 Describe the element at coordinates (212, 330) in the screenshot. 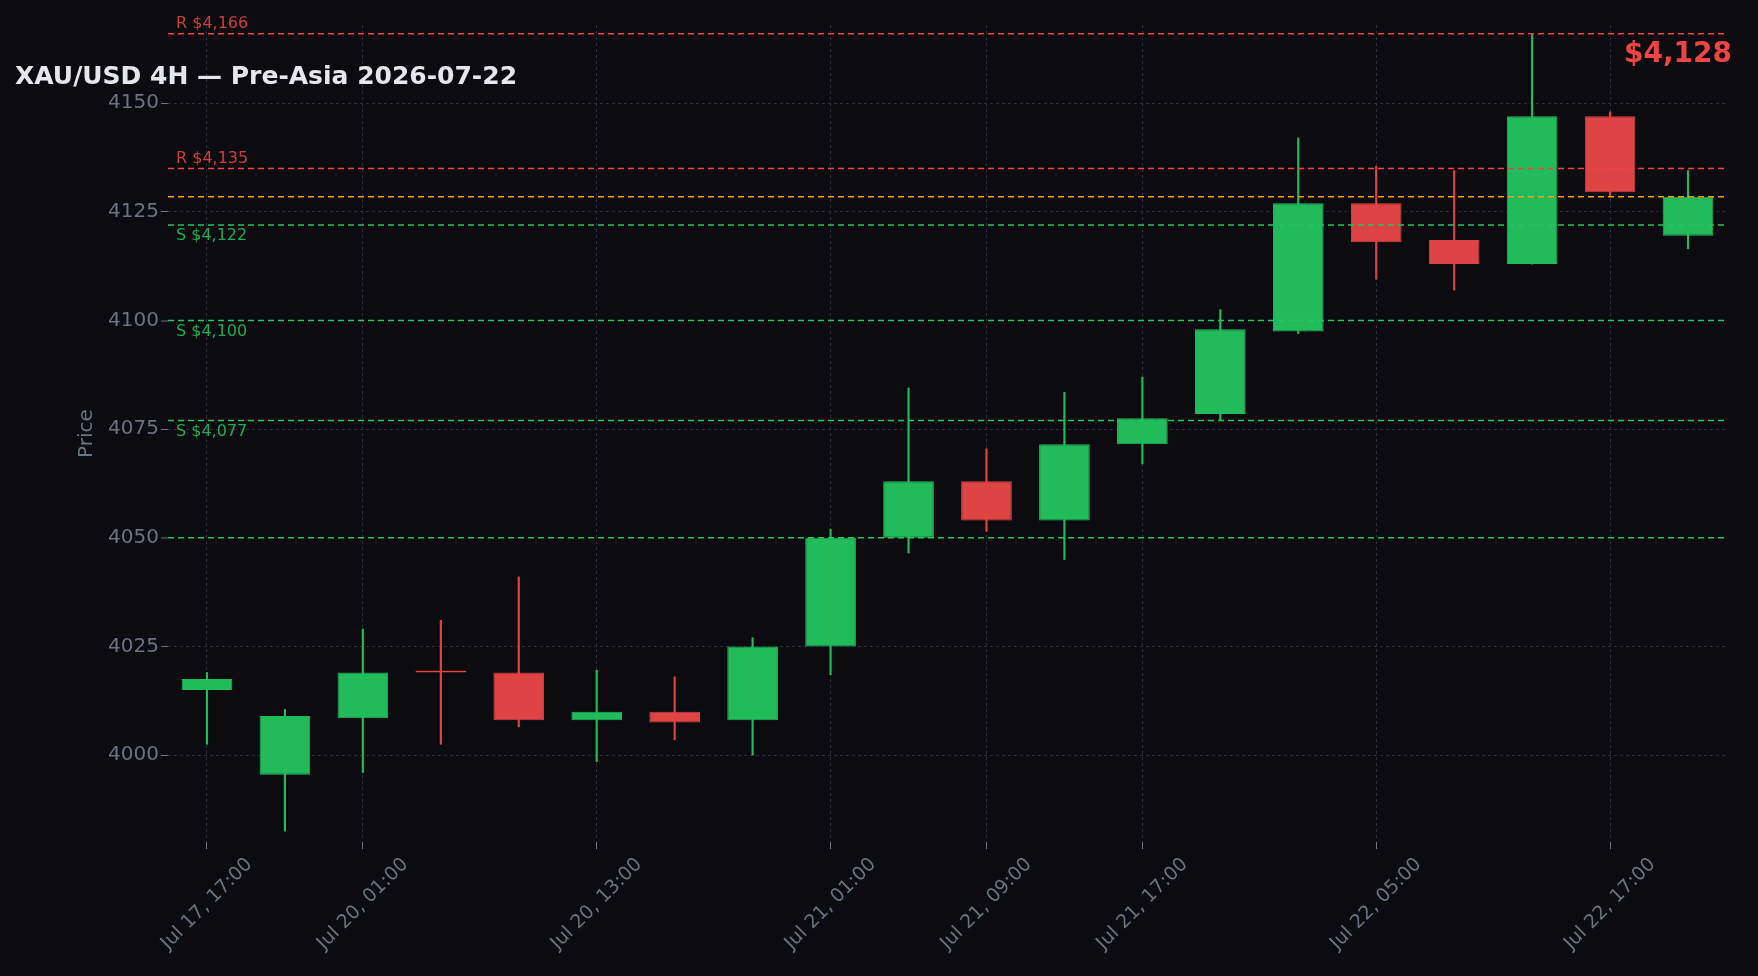

I see `ref-line-label: S $4,100` at that location.